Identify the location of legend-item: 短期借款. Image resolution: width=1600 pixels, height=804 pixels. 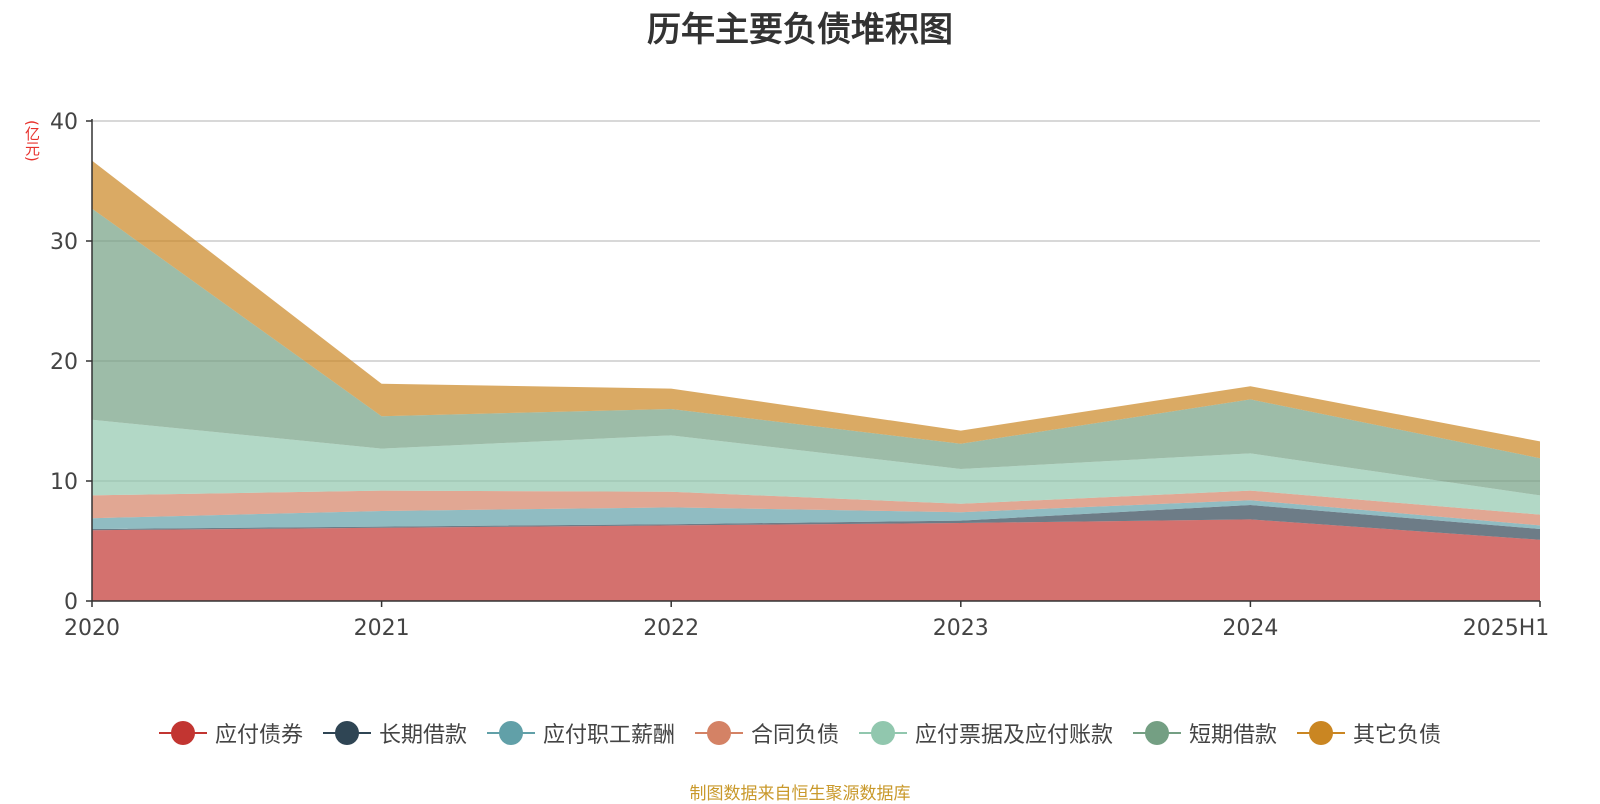
(1205, 733).